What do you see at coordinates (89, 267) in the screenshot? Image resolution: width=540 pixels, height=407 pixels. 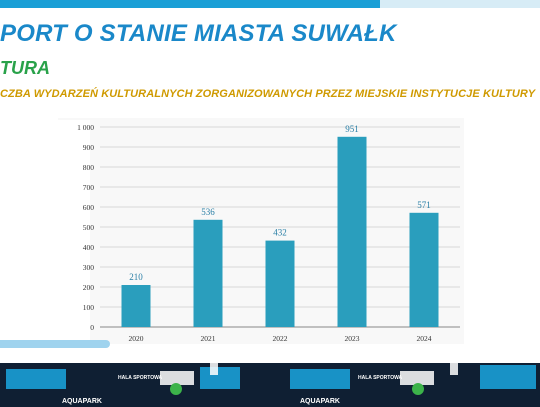 I see `y-tick-label: 300` at bounding box center [89, 267].